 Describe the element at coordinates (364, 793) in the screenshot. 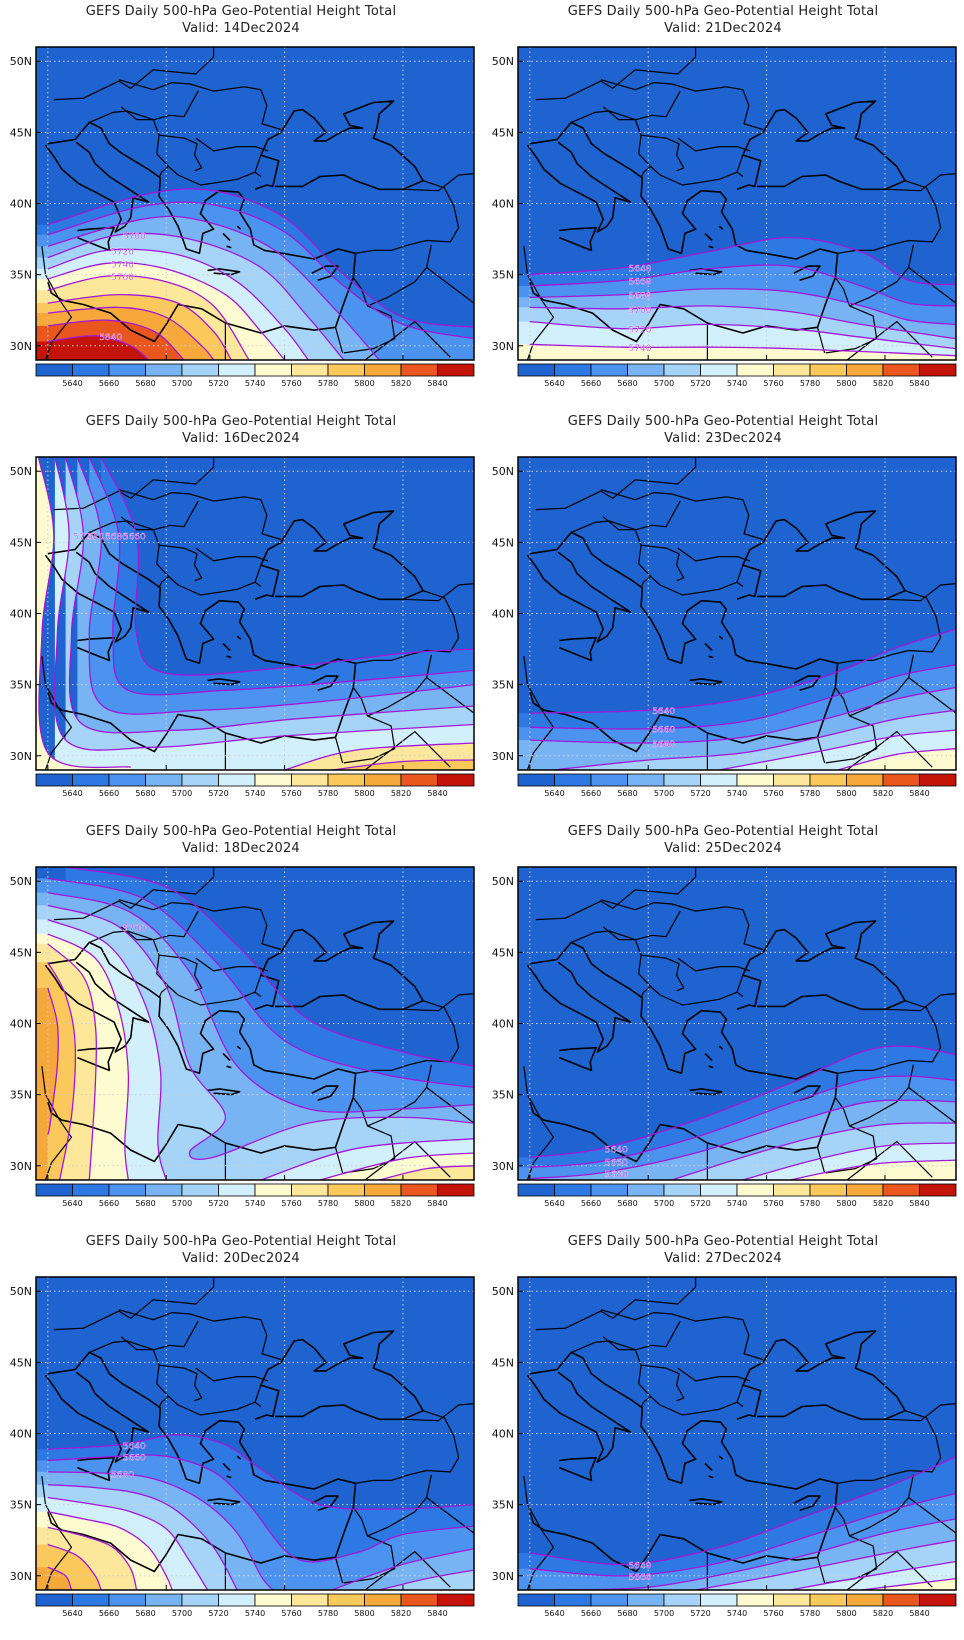

I see `colorbar-label: 5800` at that location.